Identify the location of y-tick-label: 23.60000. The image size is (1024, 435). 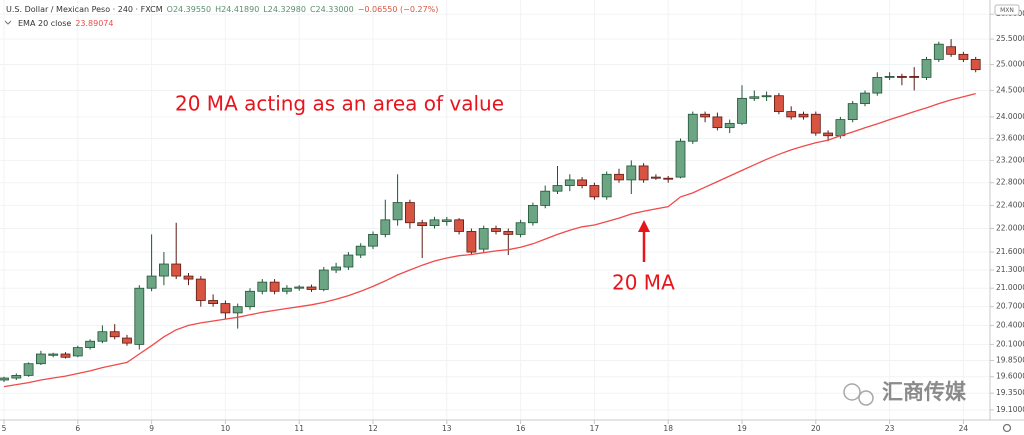
(1010, 137).